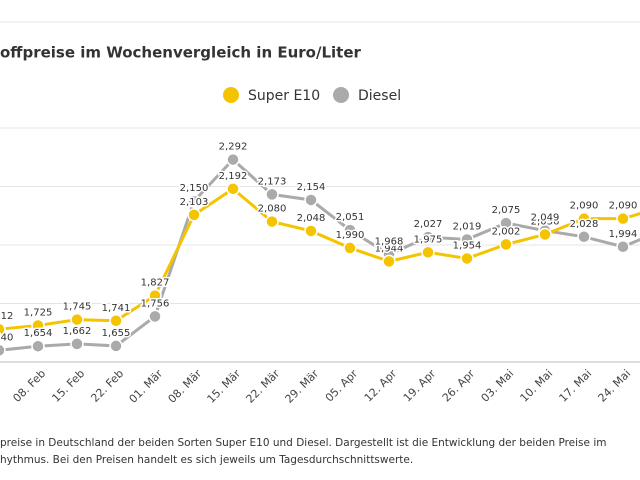  Describe the element at coordinates (420, 386) in the screenshot. I see `x-tick-label: 19. Apr` at that location.